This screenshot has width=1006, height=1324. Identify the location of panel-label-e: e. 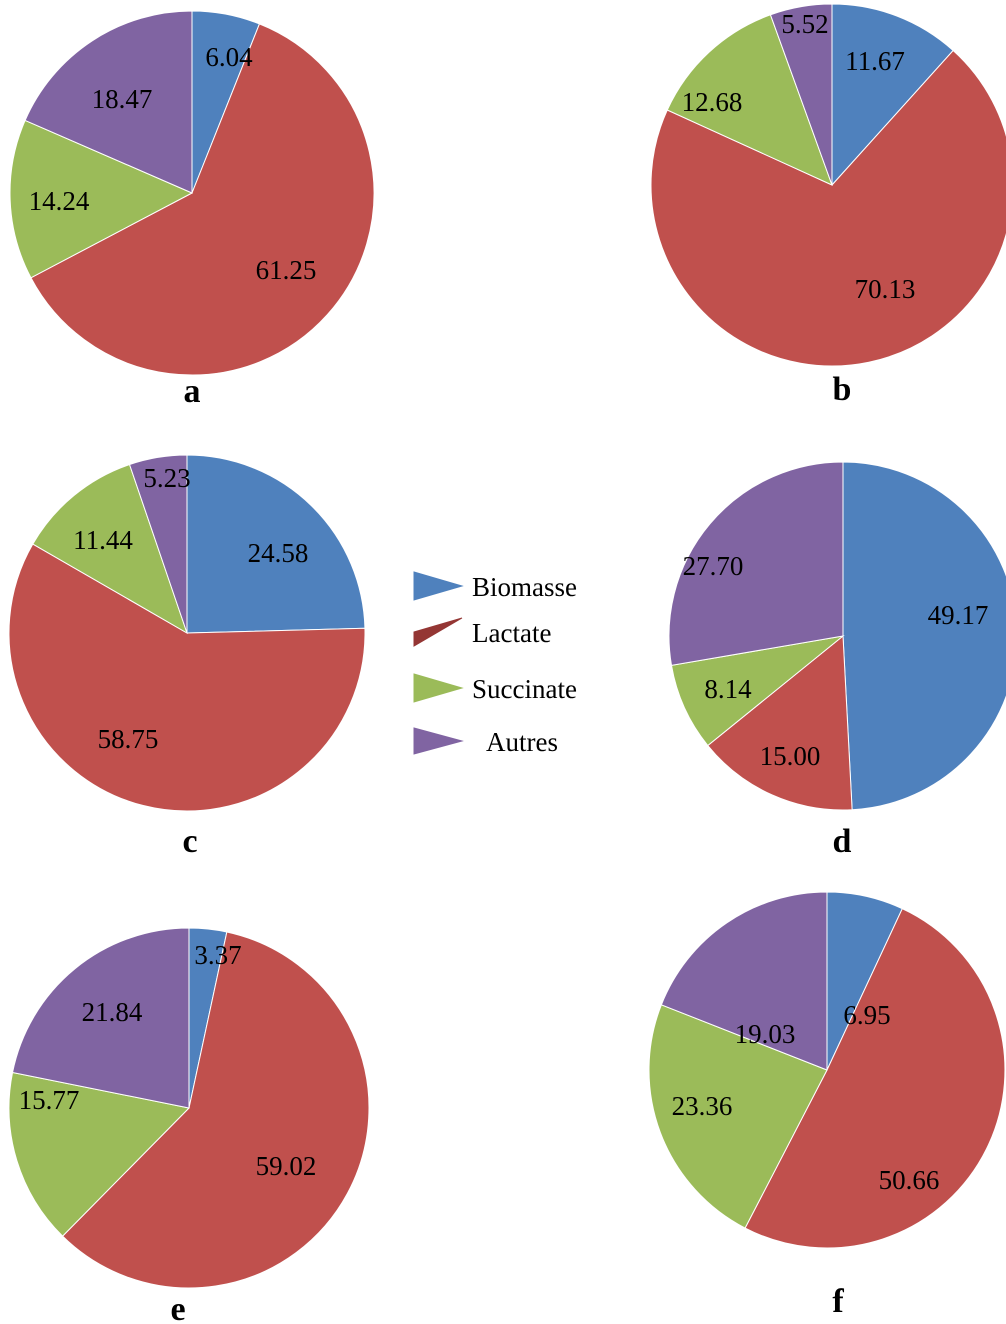
(177, 1307).